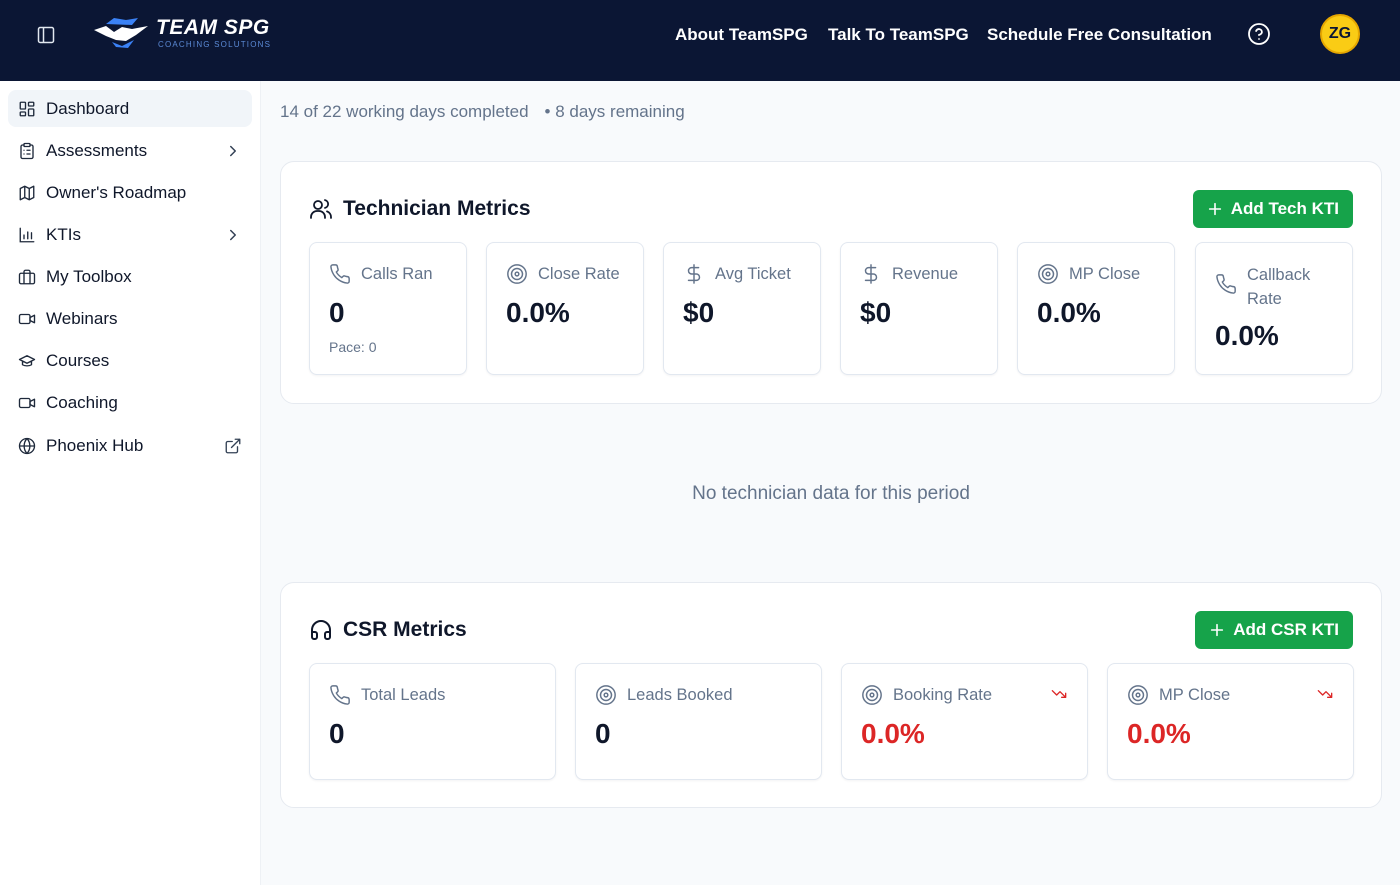  I want to click on sidebar-item-label: Dashboard, so click(88, 108).